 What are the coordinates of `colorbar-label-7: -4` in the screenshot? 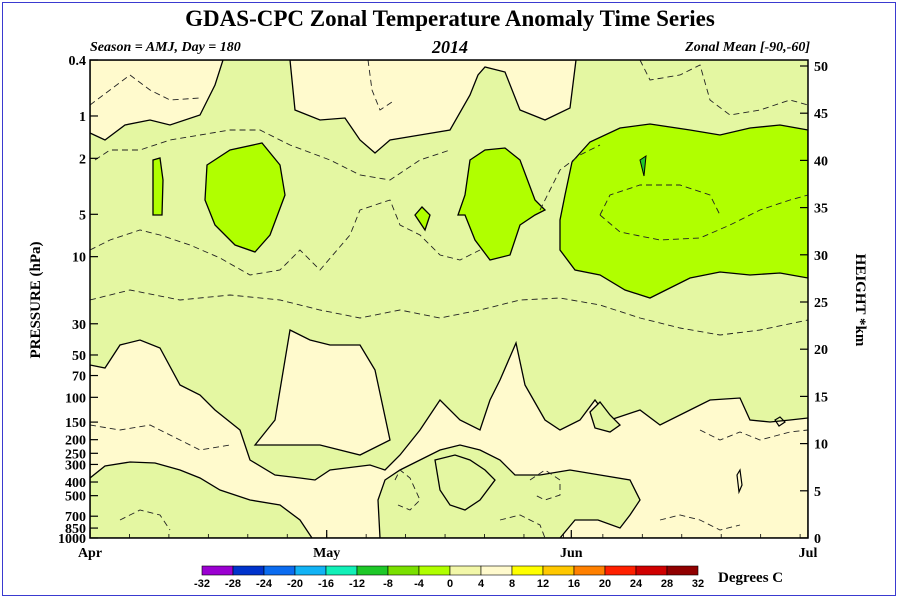 It's located at (419, 584).